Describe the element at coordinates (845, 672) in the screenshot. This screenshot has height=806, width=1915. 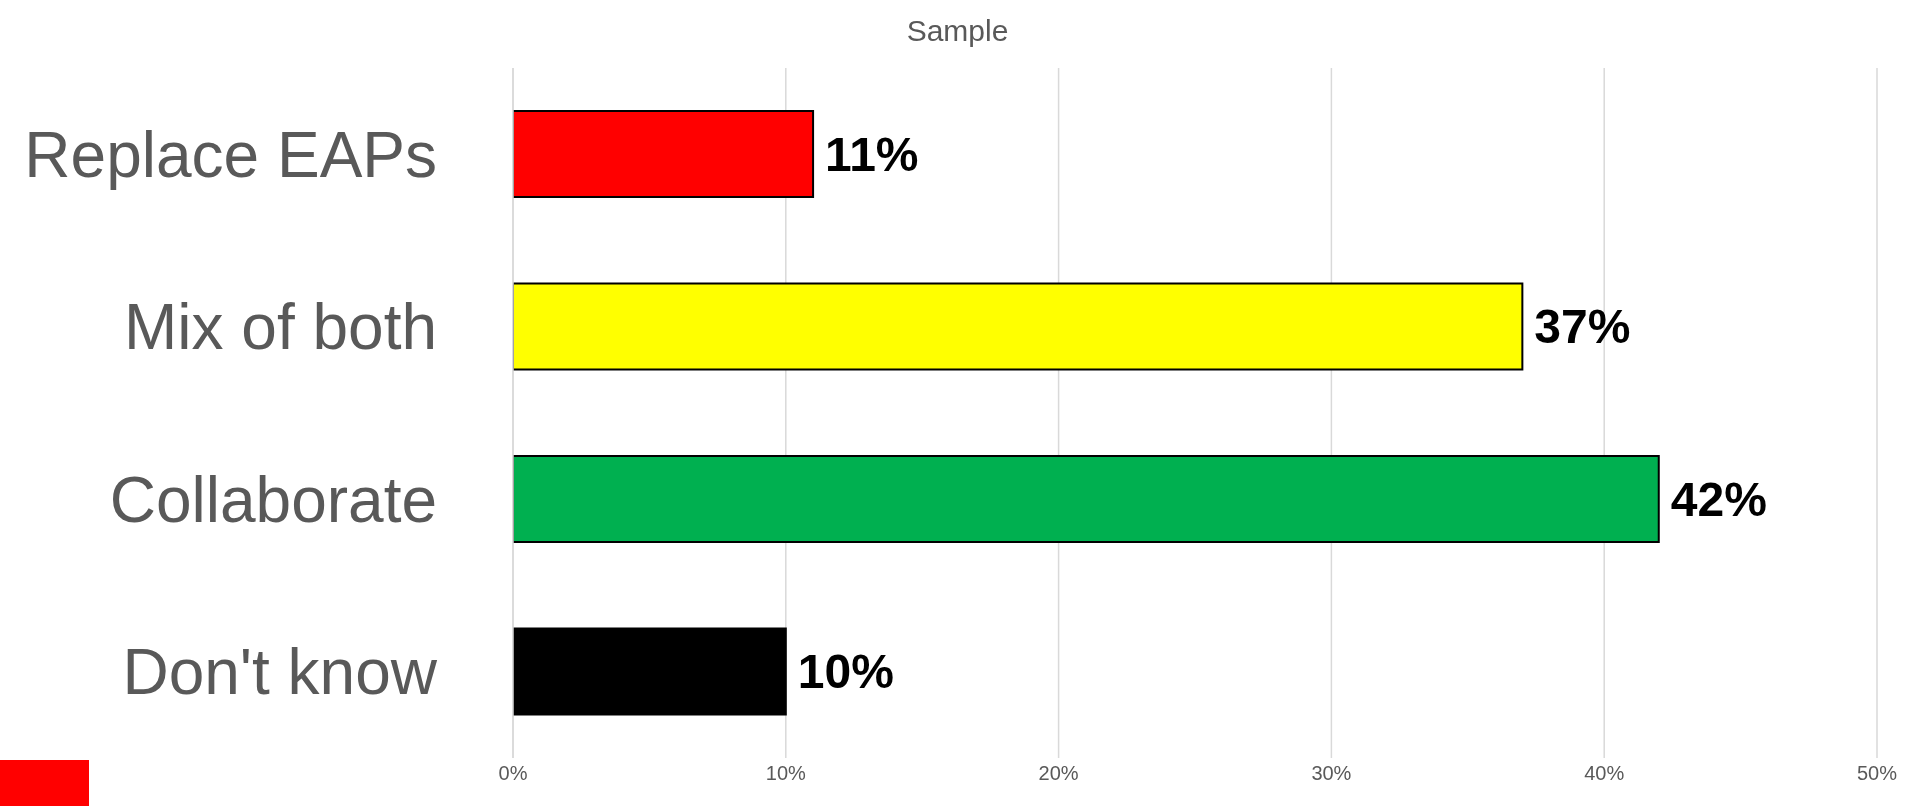
I see `data-label: 10%` at that location.